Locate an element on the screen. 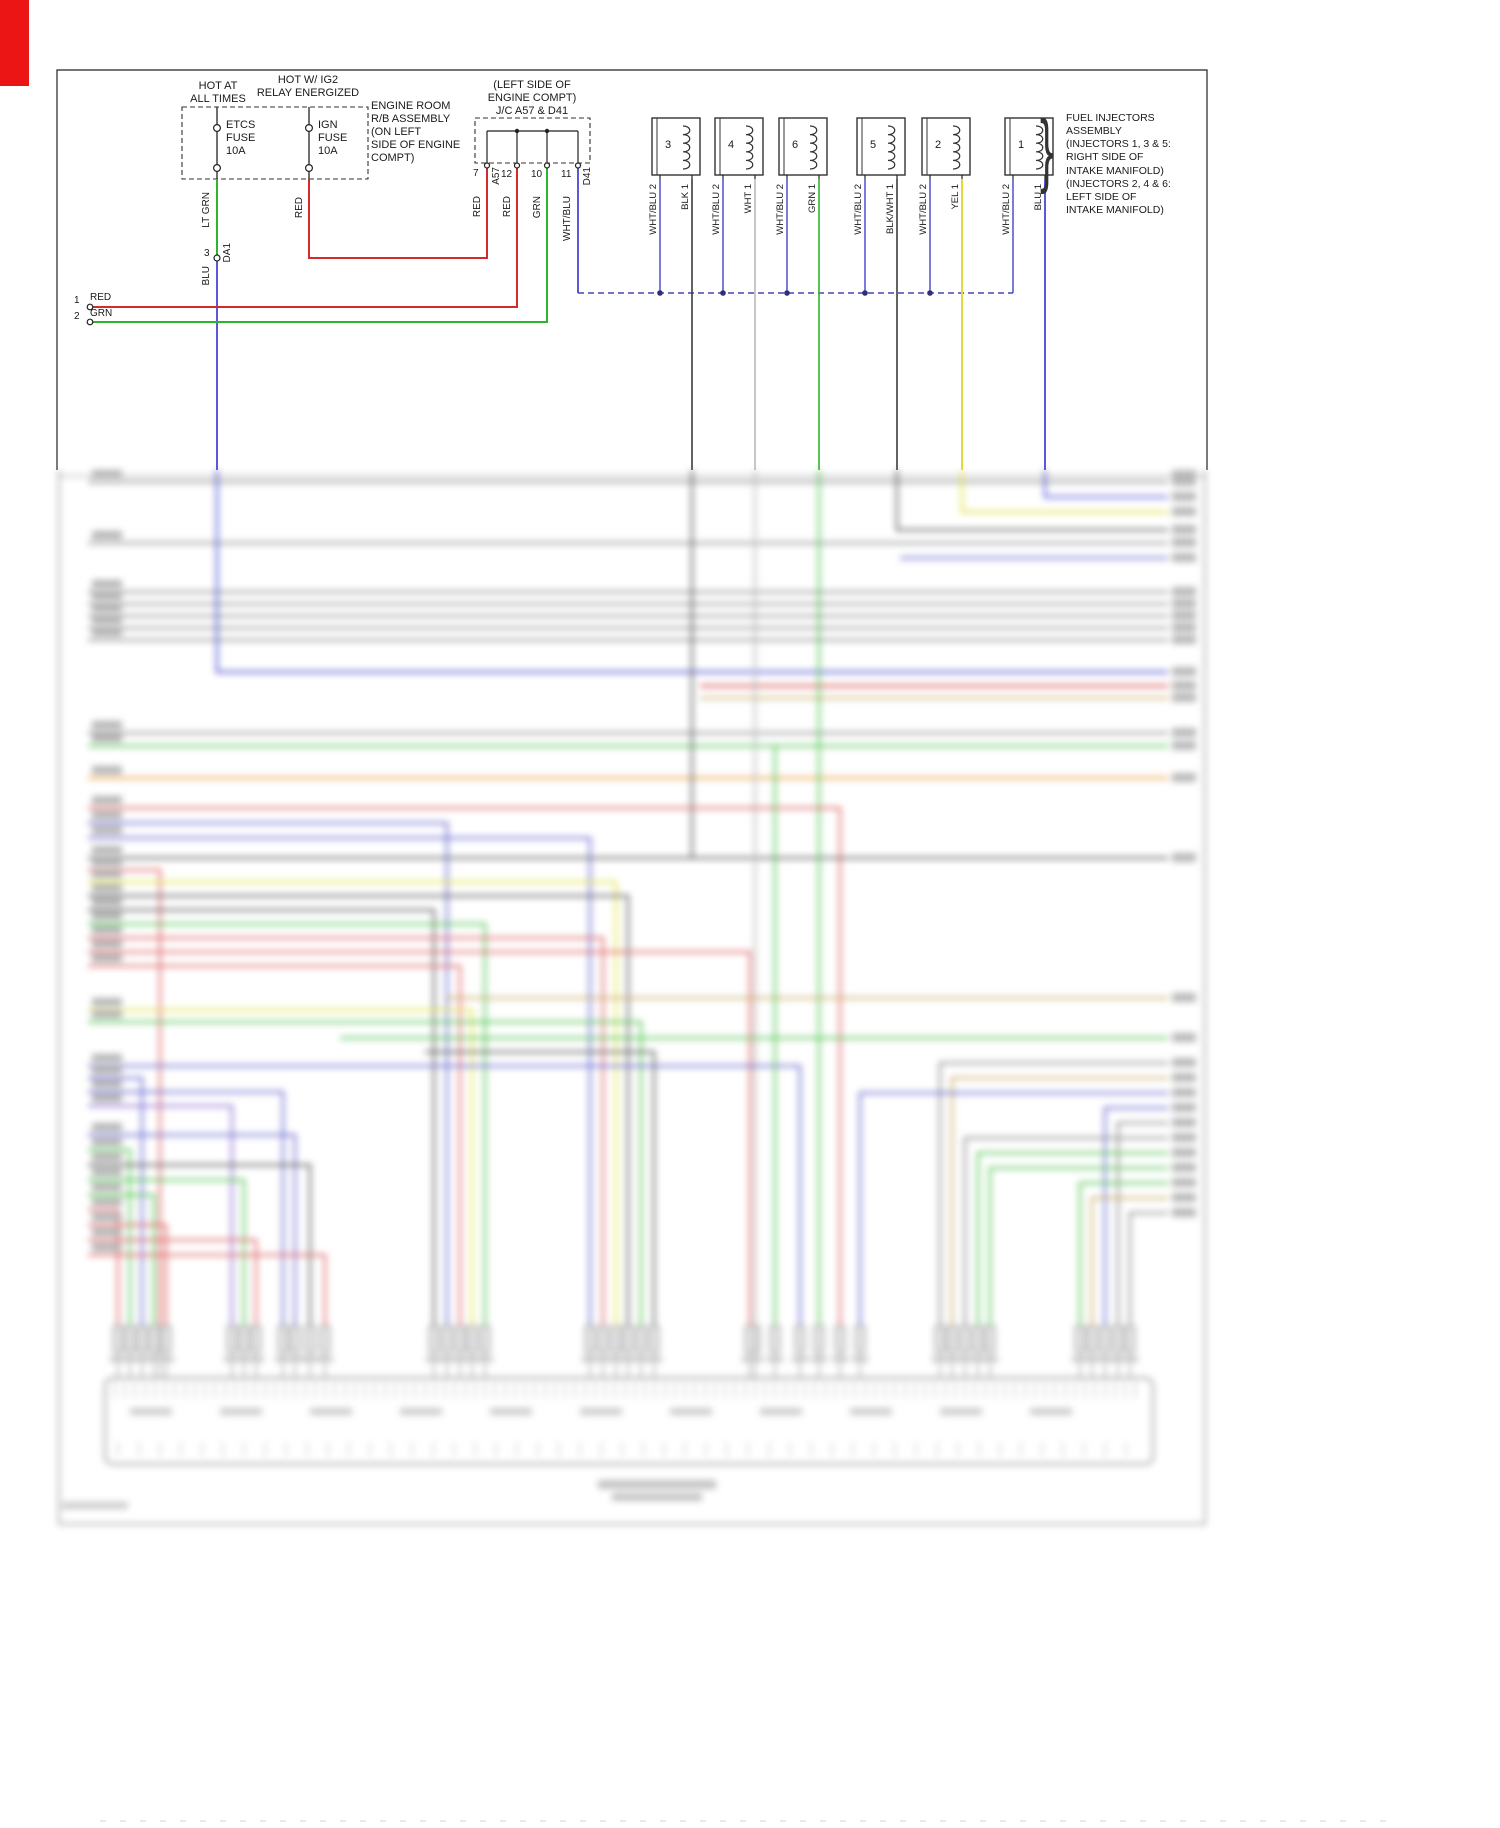  jc-pin12-number: 12 is located at coordinates (507, 174).